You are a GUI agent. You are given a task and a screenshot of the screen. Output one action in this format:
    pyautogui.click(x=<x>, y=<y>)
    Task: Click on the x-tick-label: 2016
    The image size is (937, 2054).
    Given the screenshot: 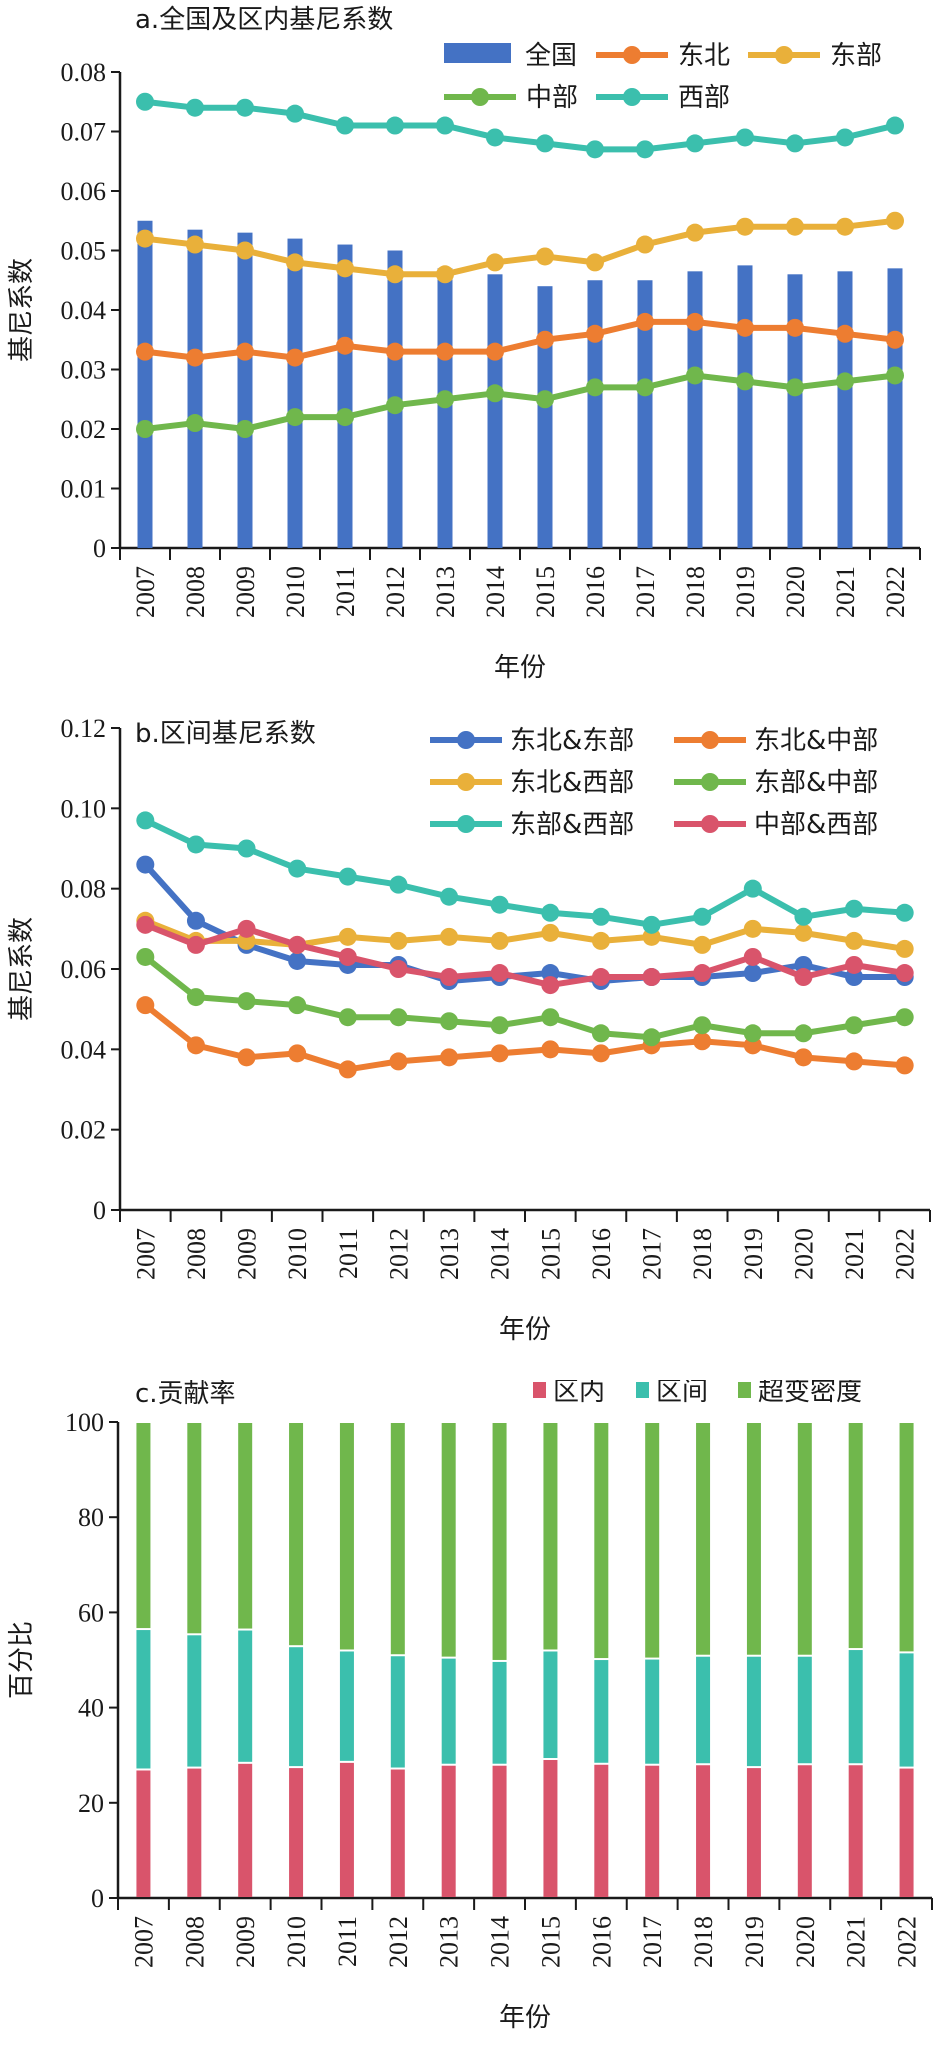 What is the action you would take?
    pyautogui.click(x=595, y=592)
    